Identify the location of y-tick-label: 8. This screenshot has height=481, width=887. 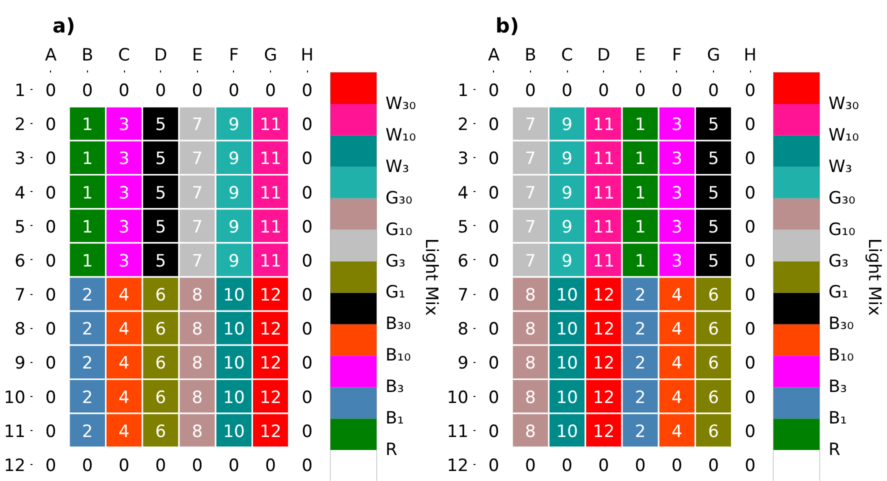
(463, 330).